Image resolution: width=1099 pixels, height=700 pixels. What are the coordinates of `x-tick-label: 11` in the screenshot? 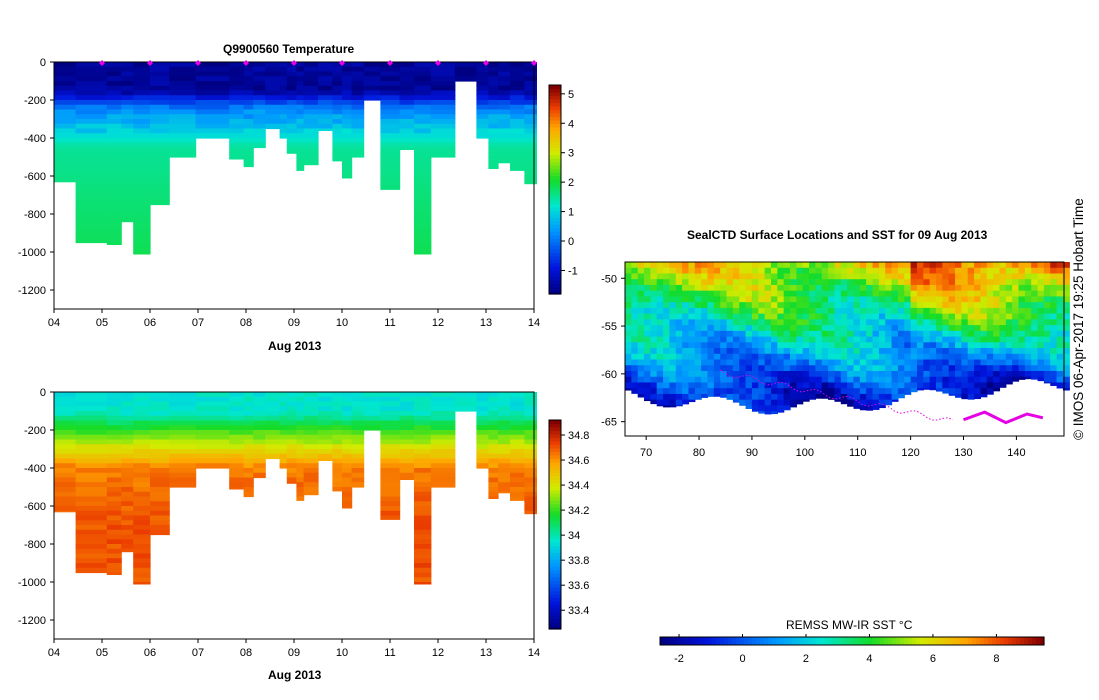 It's located at (389, 653).